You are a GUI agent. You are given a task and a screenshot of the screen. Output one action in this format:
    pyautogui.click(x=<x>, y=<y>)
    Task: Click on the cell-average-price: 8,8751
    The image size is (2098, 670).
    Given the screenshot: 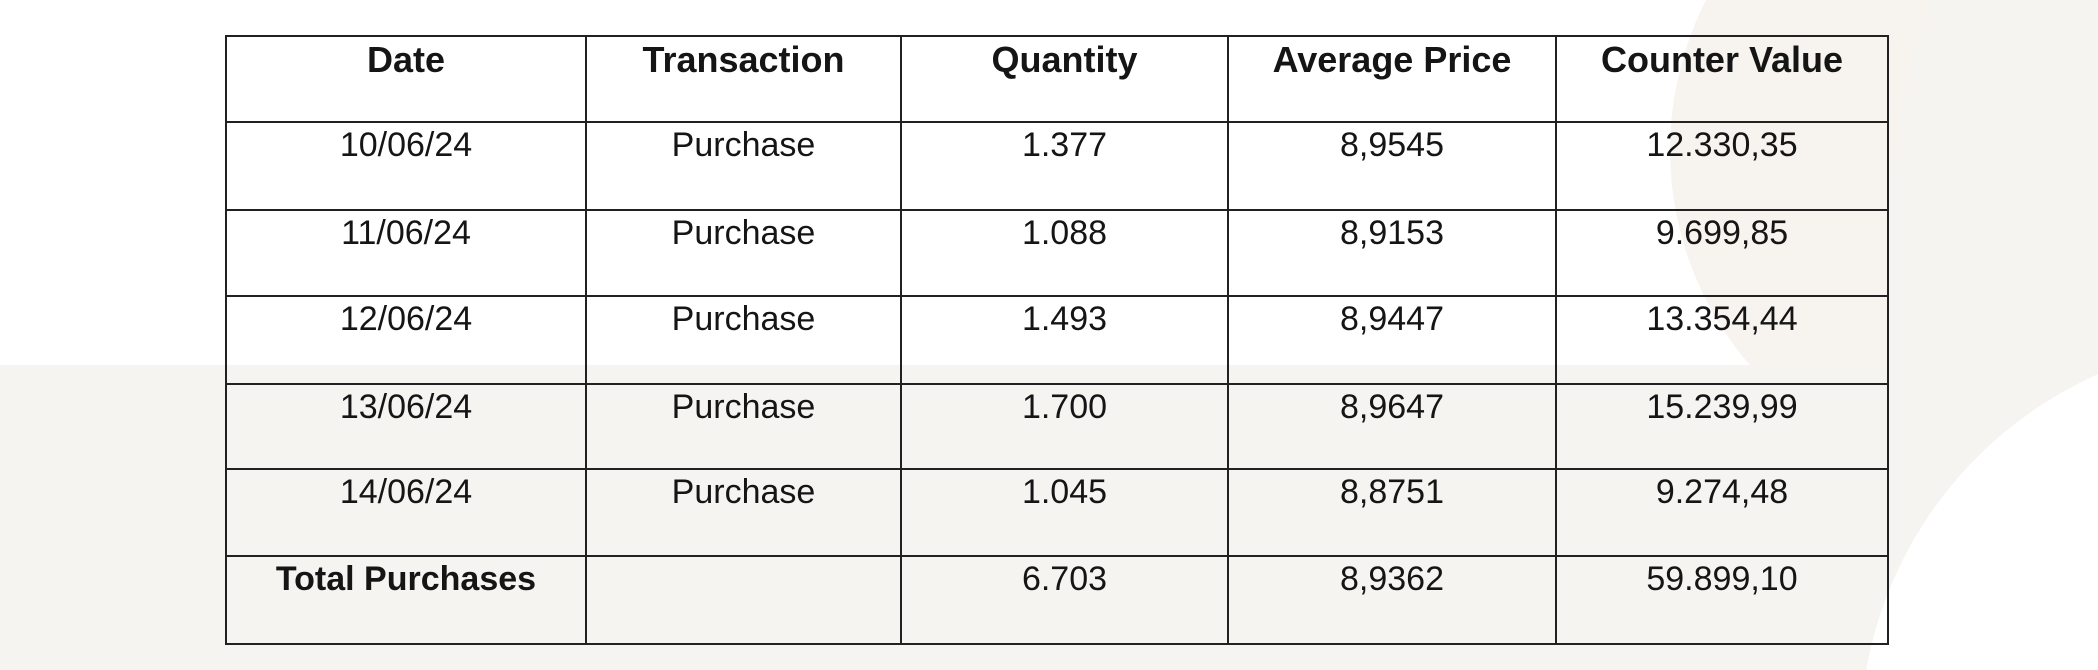 What is the action you would take?
    pyautogui.click(x=1392, y=512)
    